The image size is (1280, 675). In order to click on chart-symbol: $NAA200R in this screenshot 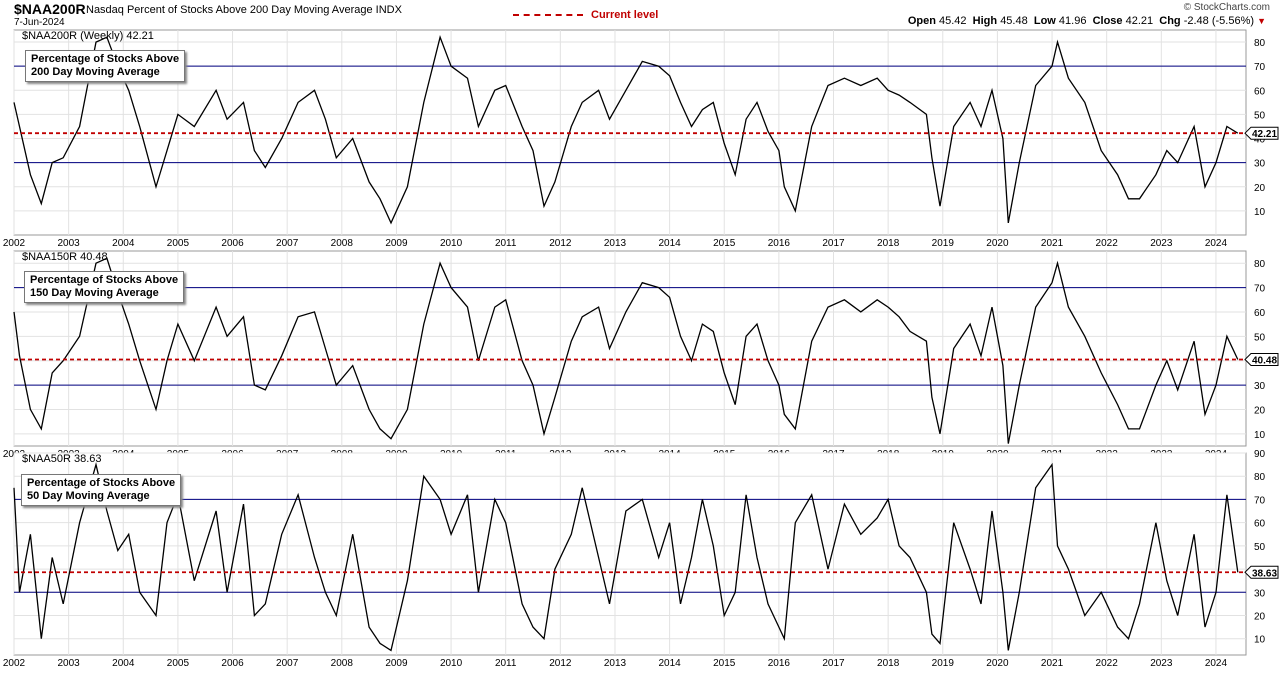, I will do `click(50, 9)`.